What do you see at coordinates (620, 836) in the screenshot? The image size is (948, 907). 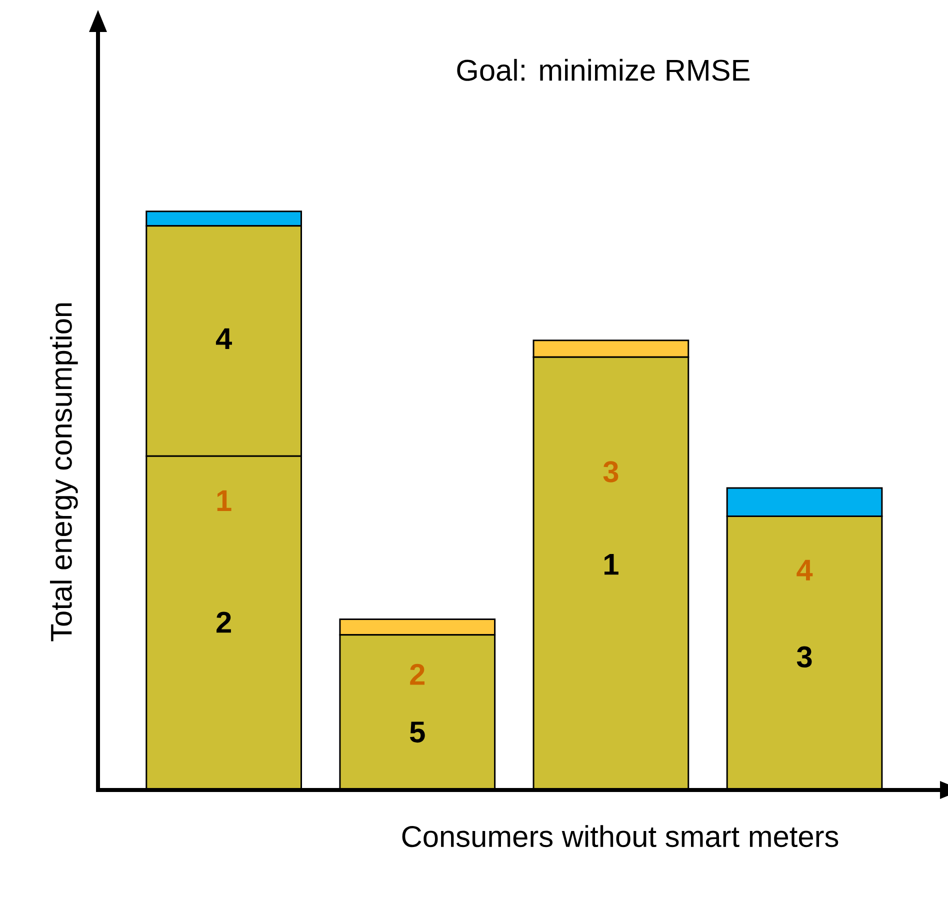 I see `x-axis-title: Consumers without smart meters` at bounding box center [620, 836].